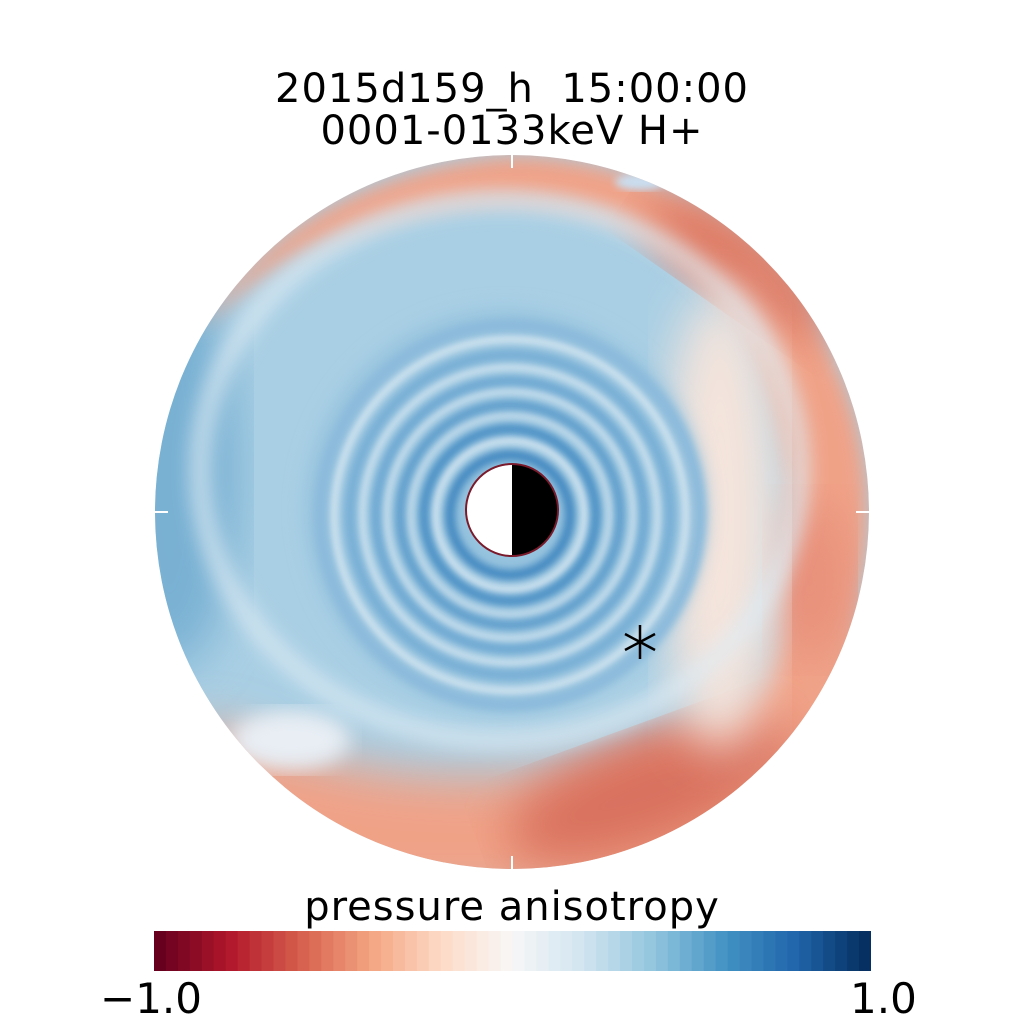  Describe the element at coordinates (512, 89) in the screenshot. I see `plot-title-line-1: 2015d159_h 15:00:00` at that location.